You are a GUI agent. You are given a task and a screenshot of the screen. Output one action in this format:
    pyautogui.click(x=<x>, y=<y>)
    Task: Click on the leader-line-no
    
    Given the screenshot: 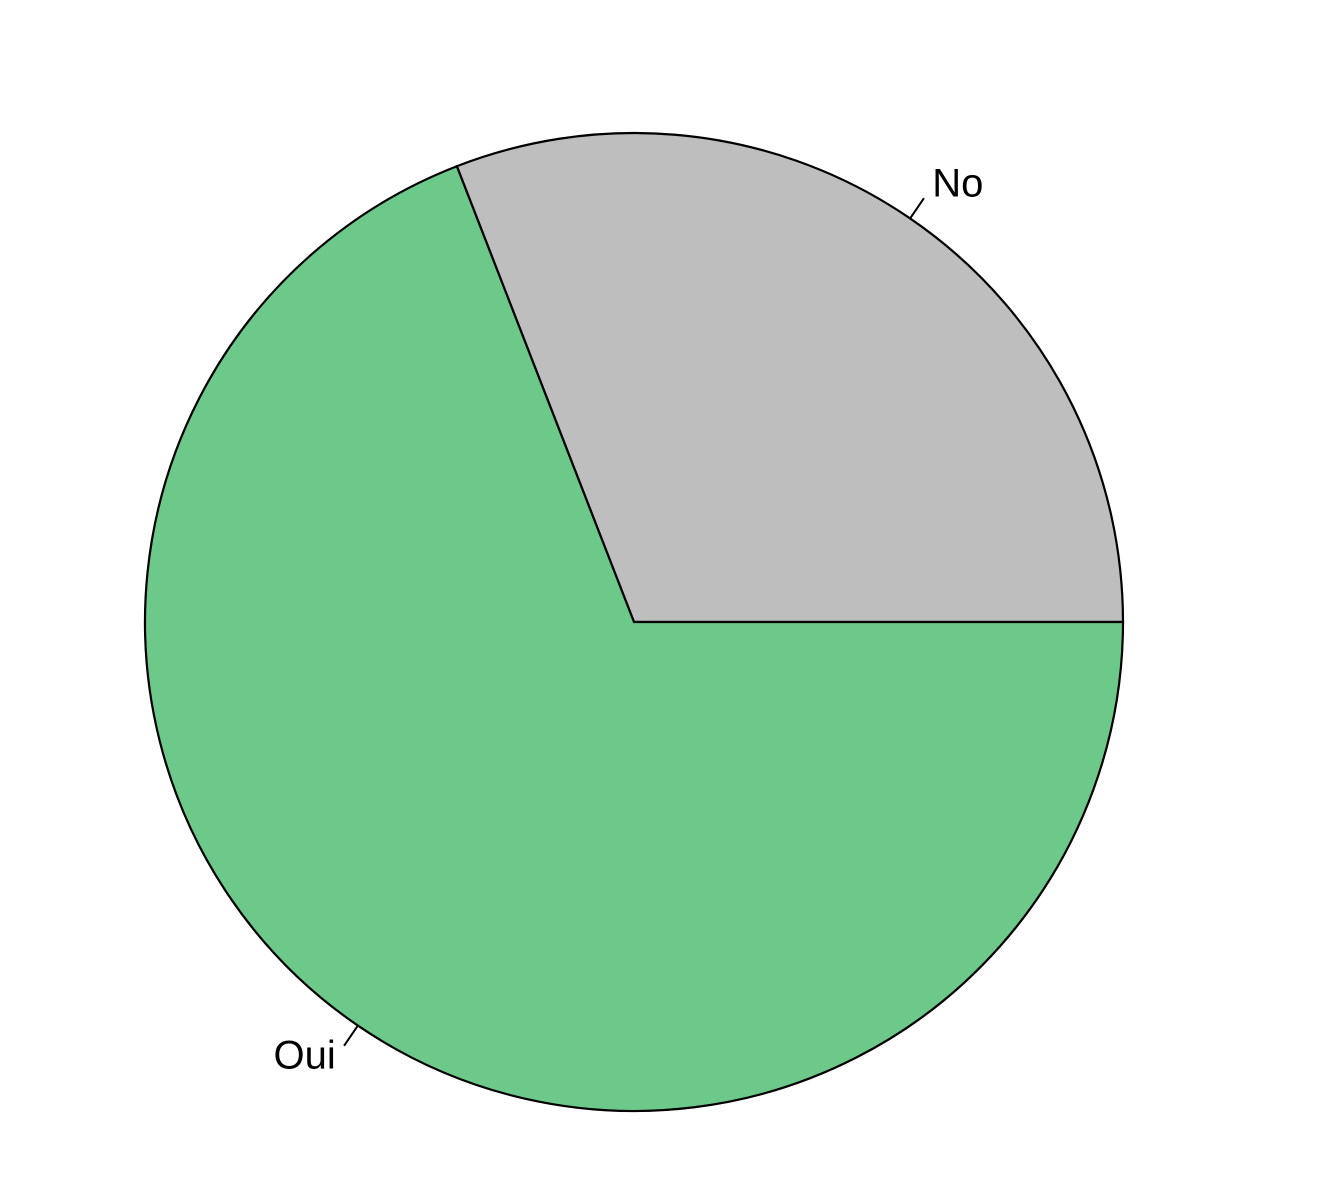 What is the action you would take?
    pyautogui.click(x=917, y=208)
    